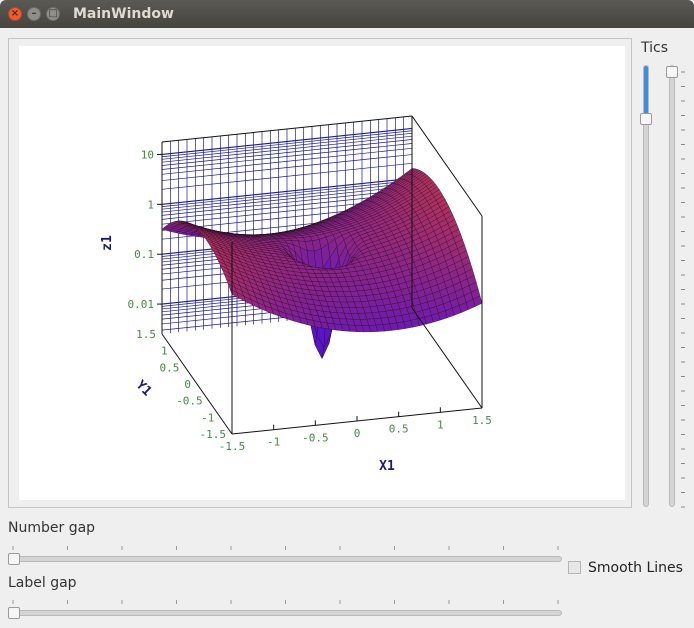 This screenshot has width=694, height=628. I want to click on z-tick-label: 1, so click(150, 204).